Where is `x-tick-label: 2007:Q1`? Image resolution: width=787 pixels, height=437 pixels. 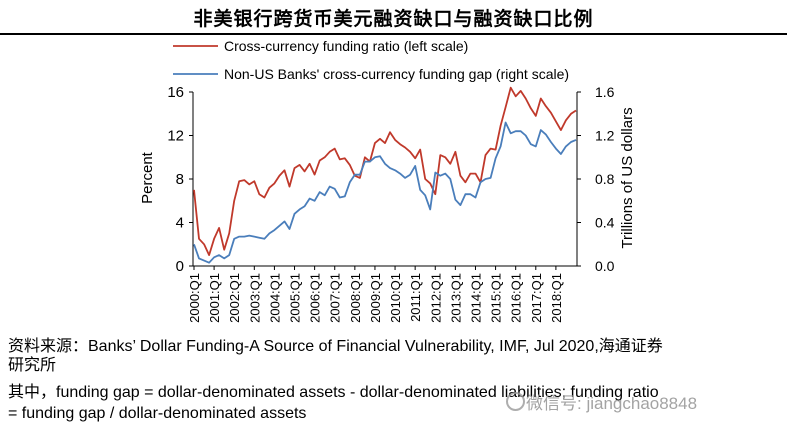 x-tick-label: 2007:Q1 is located at coordinates (335, 298).